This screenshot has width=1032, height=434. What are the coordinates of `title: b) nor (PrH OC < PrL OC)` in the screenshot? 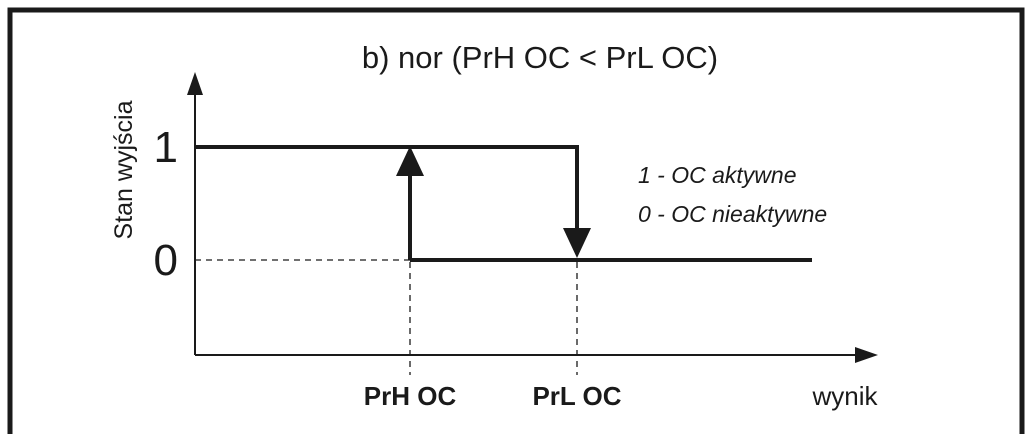 It's located at (540, 57).